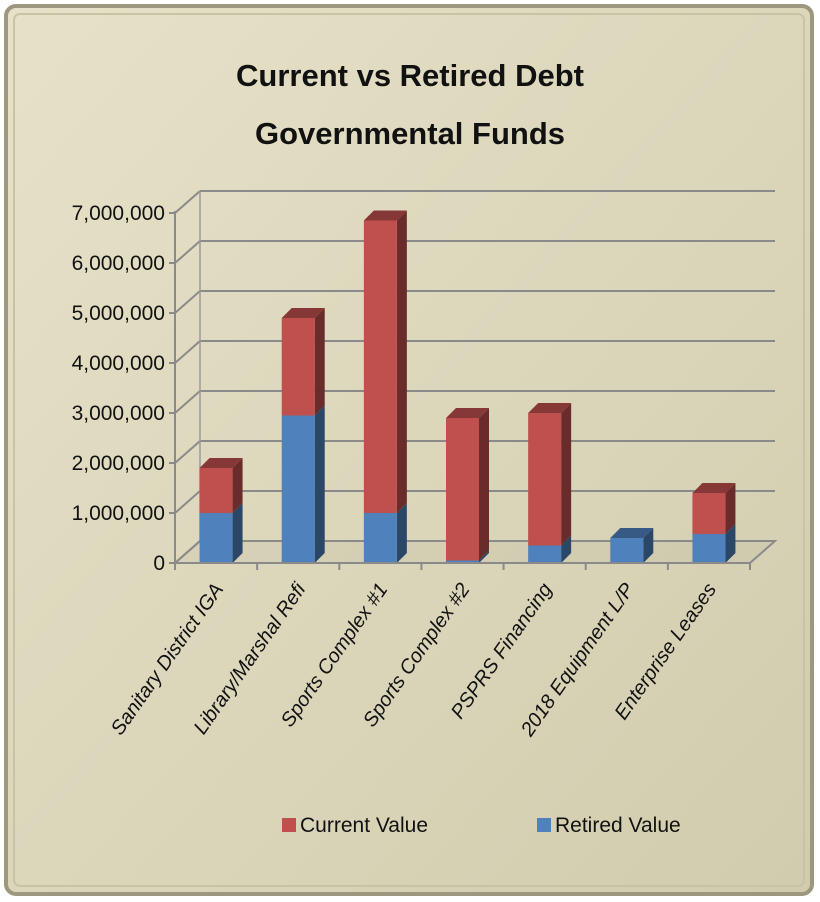 Image resolution: width=820 pixels, height=902 pixels. What do you see at coordinates (481, 825) in the screenshot?
I see `legend: Current Value Retired Value` at bounding box center [481, 825].